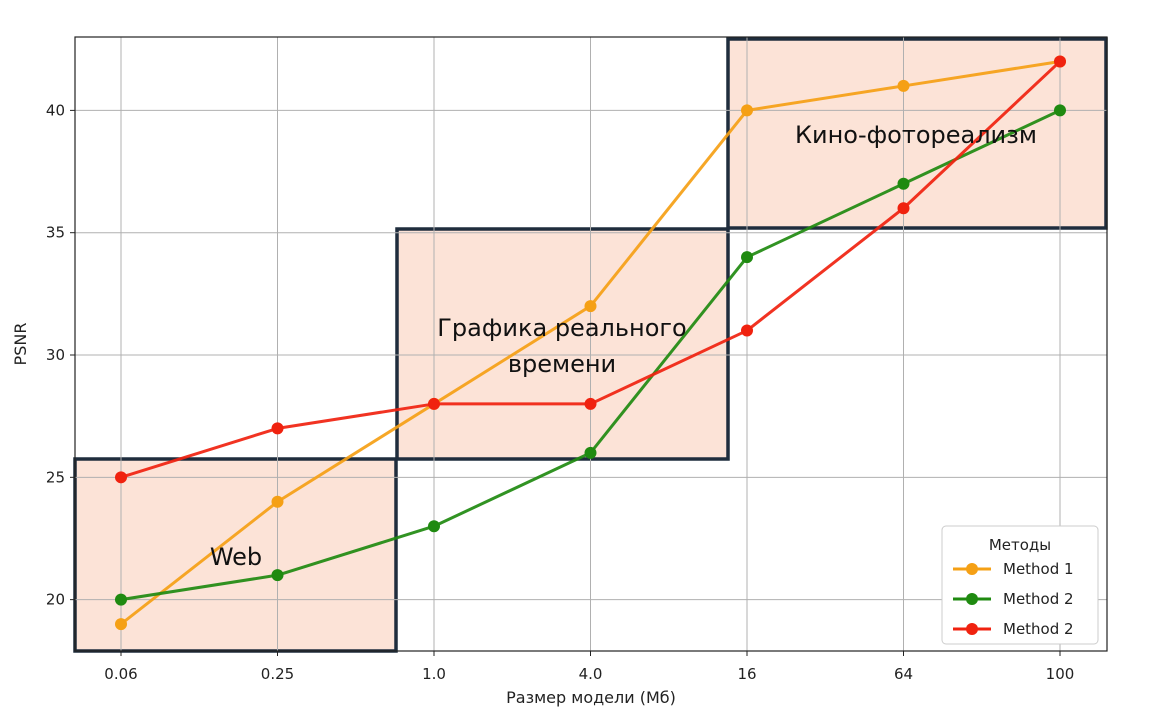  Describe the element at coordinates (55, 600) in the screenshot. I see `y-tick-label: 20` at that location.